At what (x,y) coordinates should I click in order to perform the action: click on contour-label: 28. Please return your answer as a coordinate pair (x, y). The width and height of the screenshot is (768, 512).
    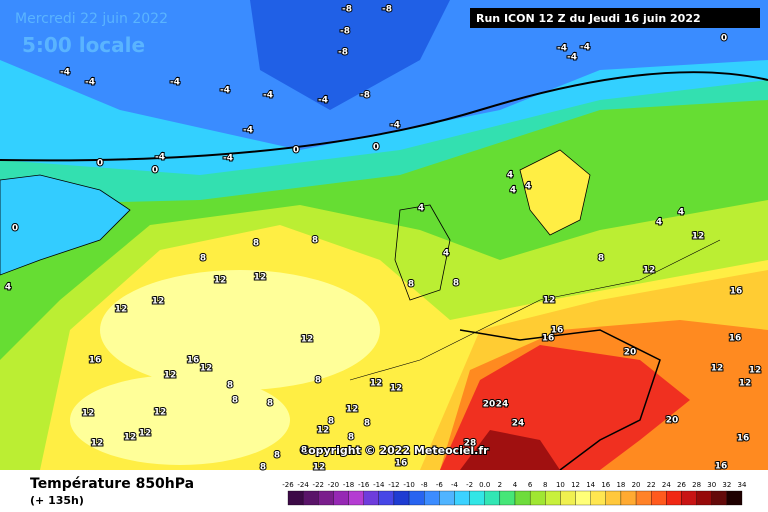
    Looking at the image, I should click on (470, 444).